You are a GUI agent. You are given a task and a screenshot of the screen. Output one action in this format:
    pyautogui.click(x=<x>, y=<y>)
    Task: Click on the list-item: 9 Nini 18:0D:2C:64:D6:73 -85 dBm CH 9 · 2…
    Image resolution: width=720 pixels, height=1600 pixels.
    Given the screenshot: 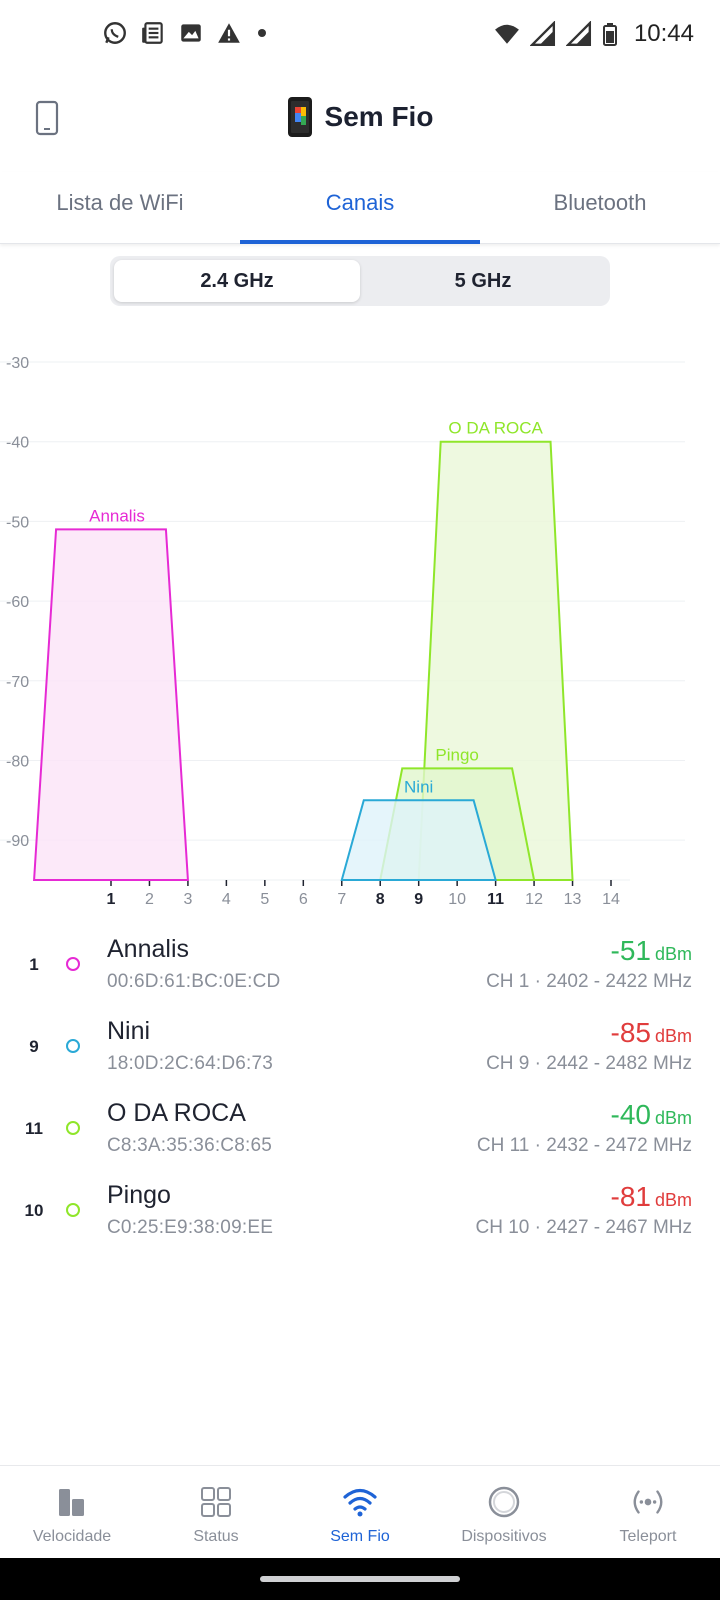 What is the action you would take?
    pyautogui.click(x=360, y=1058)
    